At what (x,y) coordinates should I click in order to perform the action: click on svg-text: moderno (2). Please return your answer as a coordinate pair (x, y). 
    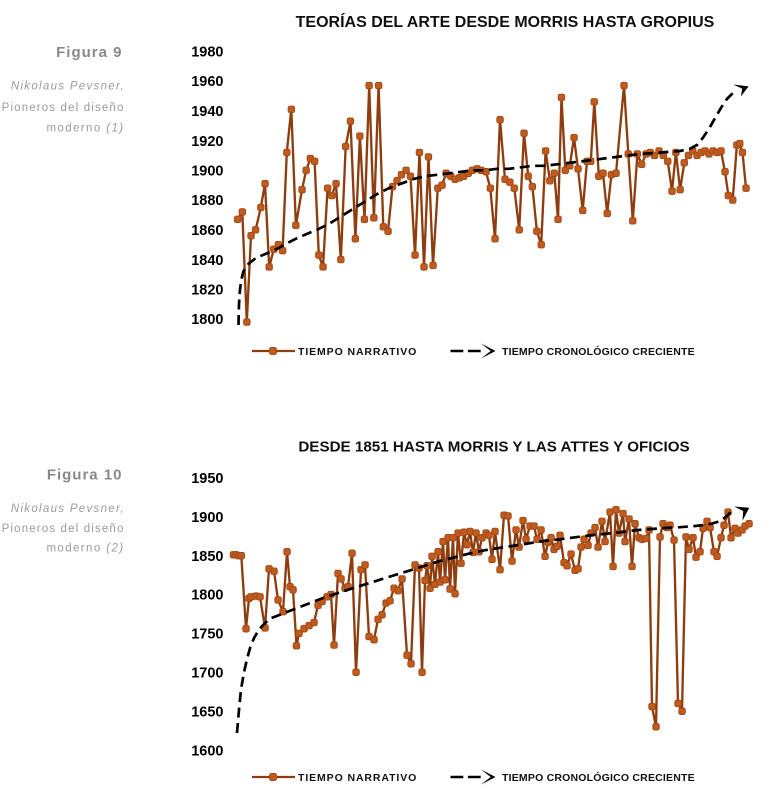
    Looking at the image, I should click on (85, 549).